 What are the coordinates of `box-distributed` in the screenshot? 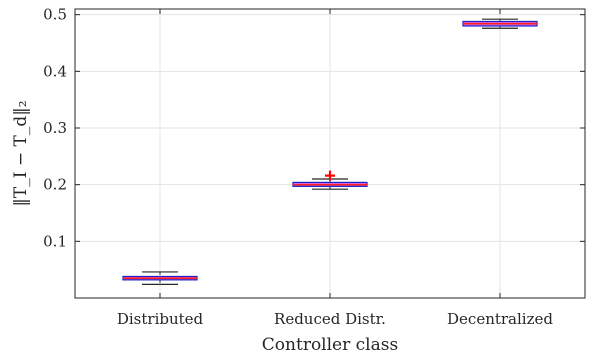 It's located at (160, 278).